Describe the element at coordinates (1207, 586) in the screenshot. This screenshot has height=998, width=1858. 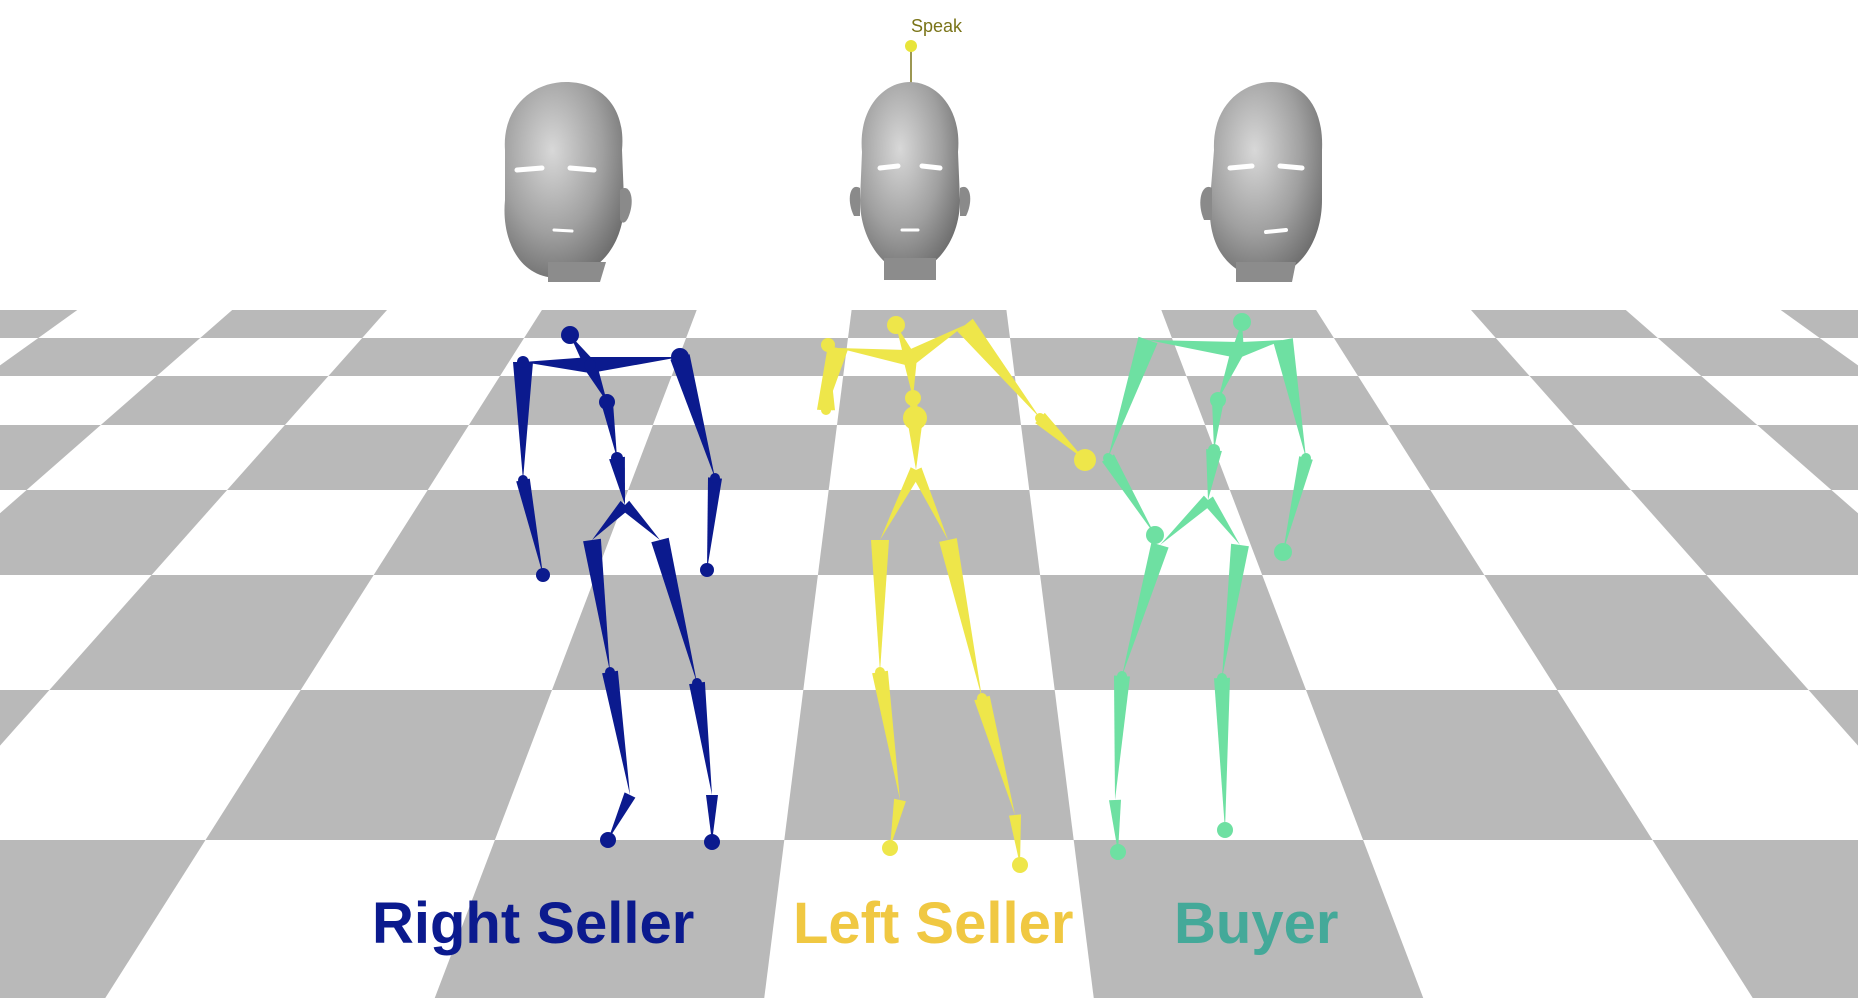
I see `skeleton-buyer` at that location.